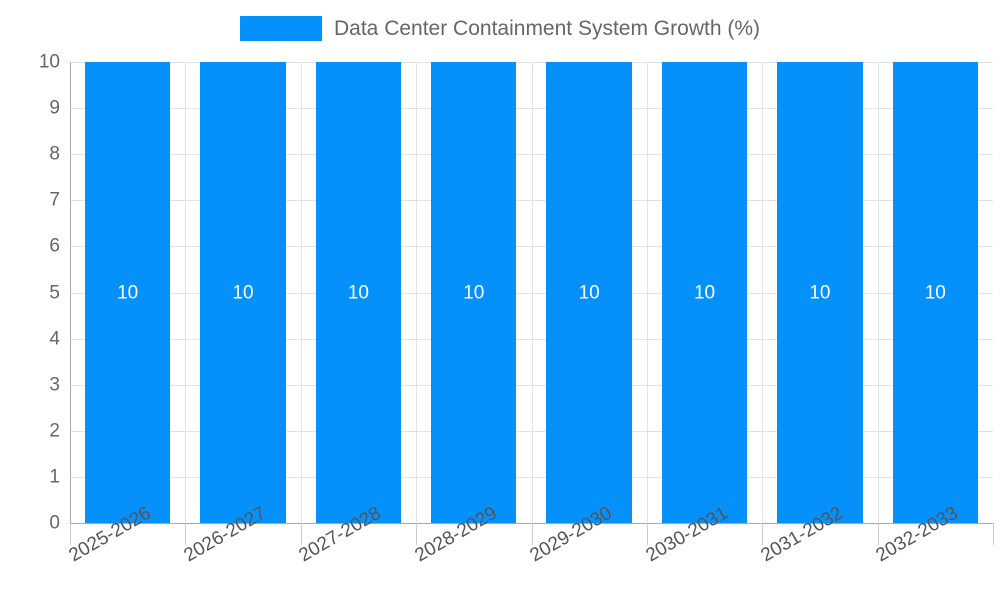  What do you see at coordinates (54, 292) in the screenshot?
I see `y-tick-label: 5` at bounding box center [54, 292].